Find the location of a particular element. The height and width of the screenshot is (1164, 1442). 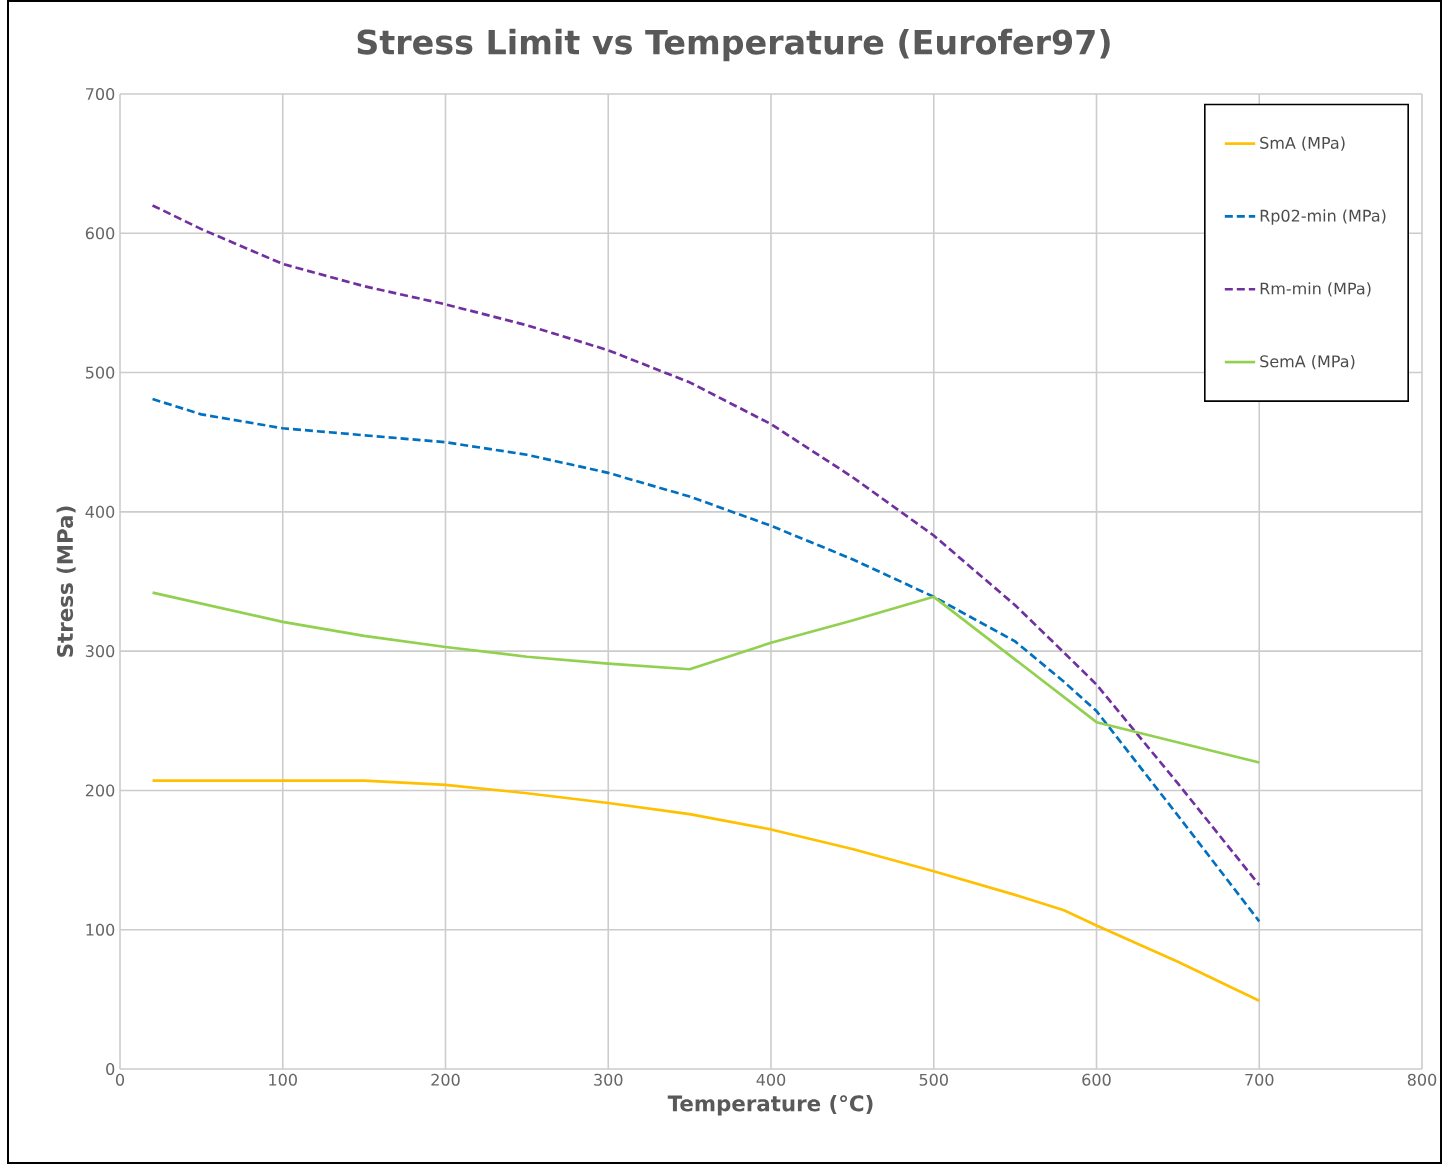

x-tick-label: 0 is located at coordinates (120, 1079).